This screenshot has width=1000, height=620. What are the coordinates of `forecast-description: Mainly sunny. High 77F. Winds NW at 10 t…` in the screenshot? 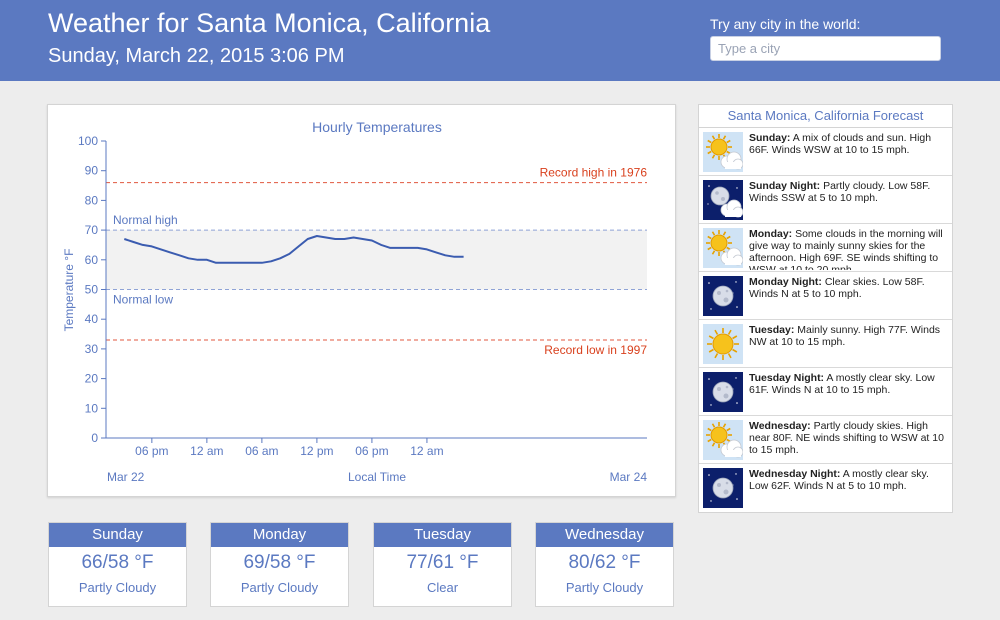 It's located at (845, 336).